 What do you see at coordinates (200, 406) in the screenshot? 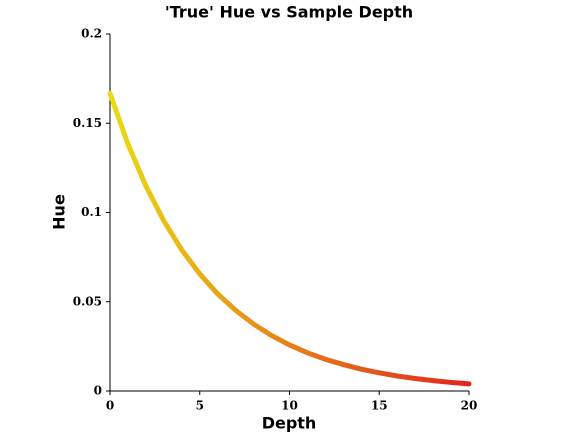
I see `x-tick-label: 5` at bounding box center [200, 406].